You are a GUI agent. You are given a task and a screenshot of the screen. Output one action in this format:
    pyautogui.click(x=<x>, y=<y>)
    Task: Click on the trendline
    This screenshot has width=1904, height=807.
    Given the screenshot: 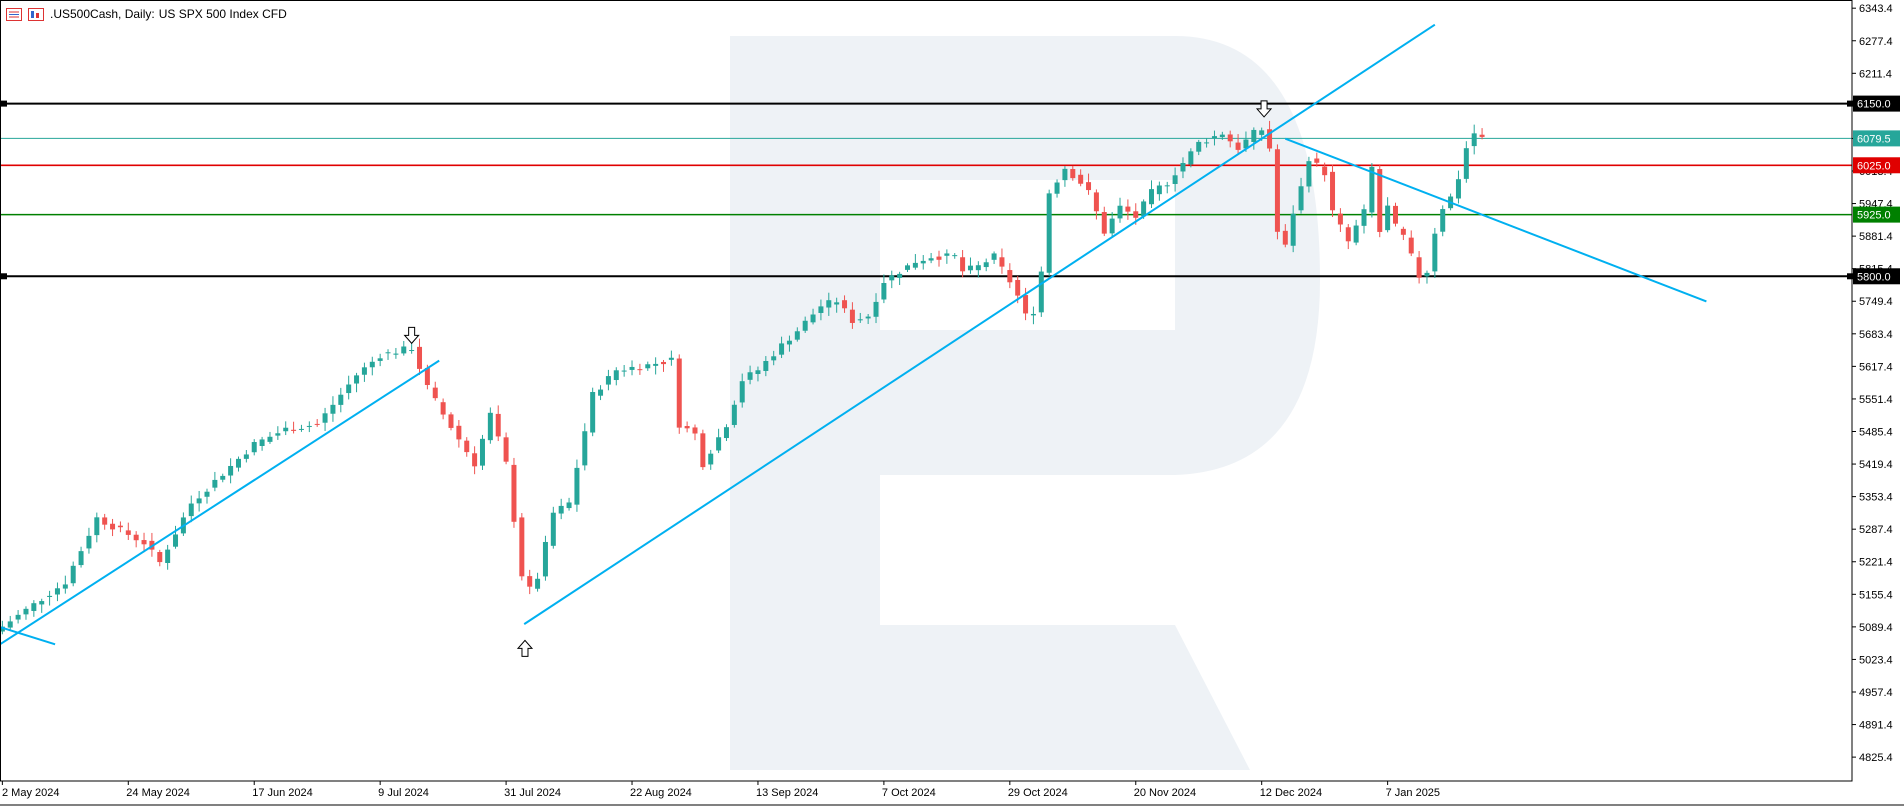 What is the action you would take?
    pyautogui.click(x=28, y=636)
    